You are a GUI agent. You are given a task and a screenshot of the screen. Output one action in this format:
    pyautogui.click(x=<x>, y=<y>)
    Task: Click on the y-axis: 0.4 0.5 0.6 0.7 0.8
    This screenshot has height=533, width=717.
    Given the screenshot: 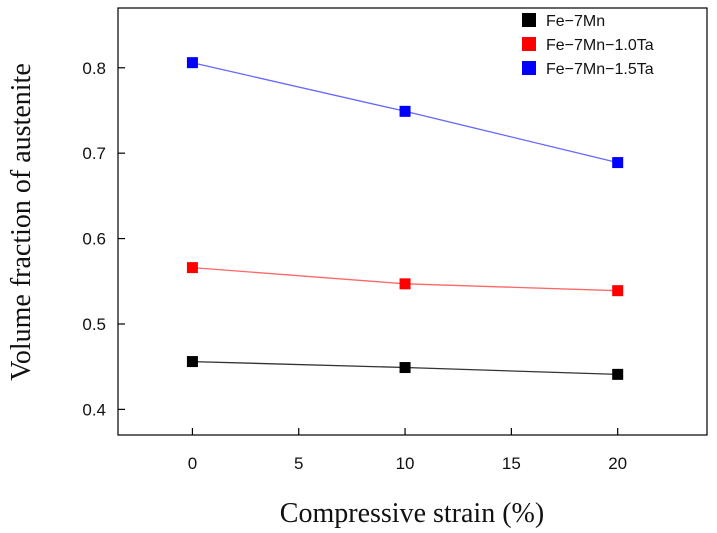 What is the action you would take?
    pyautogui.click(x=103, y=239)
    